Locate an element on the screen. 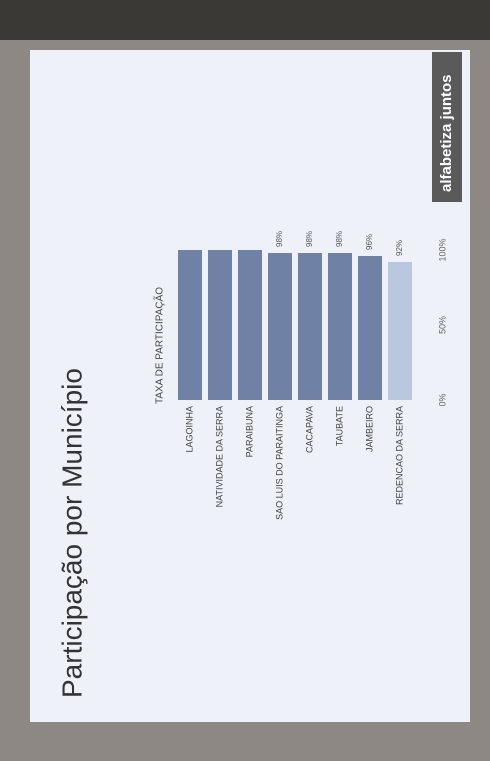  x-tick-label: 0% is located at coordinates (442, 399).